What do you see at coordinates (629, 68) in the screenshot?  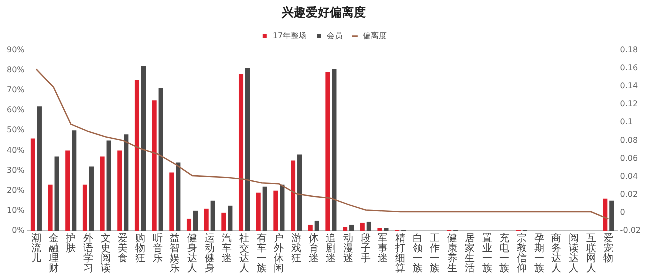 I see `y2-tick-label: 0.16` at bounding box center [629, 68].